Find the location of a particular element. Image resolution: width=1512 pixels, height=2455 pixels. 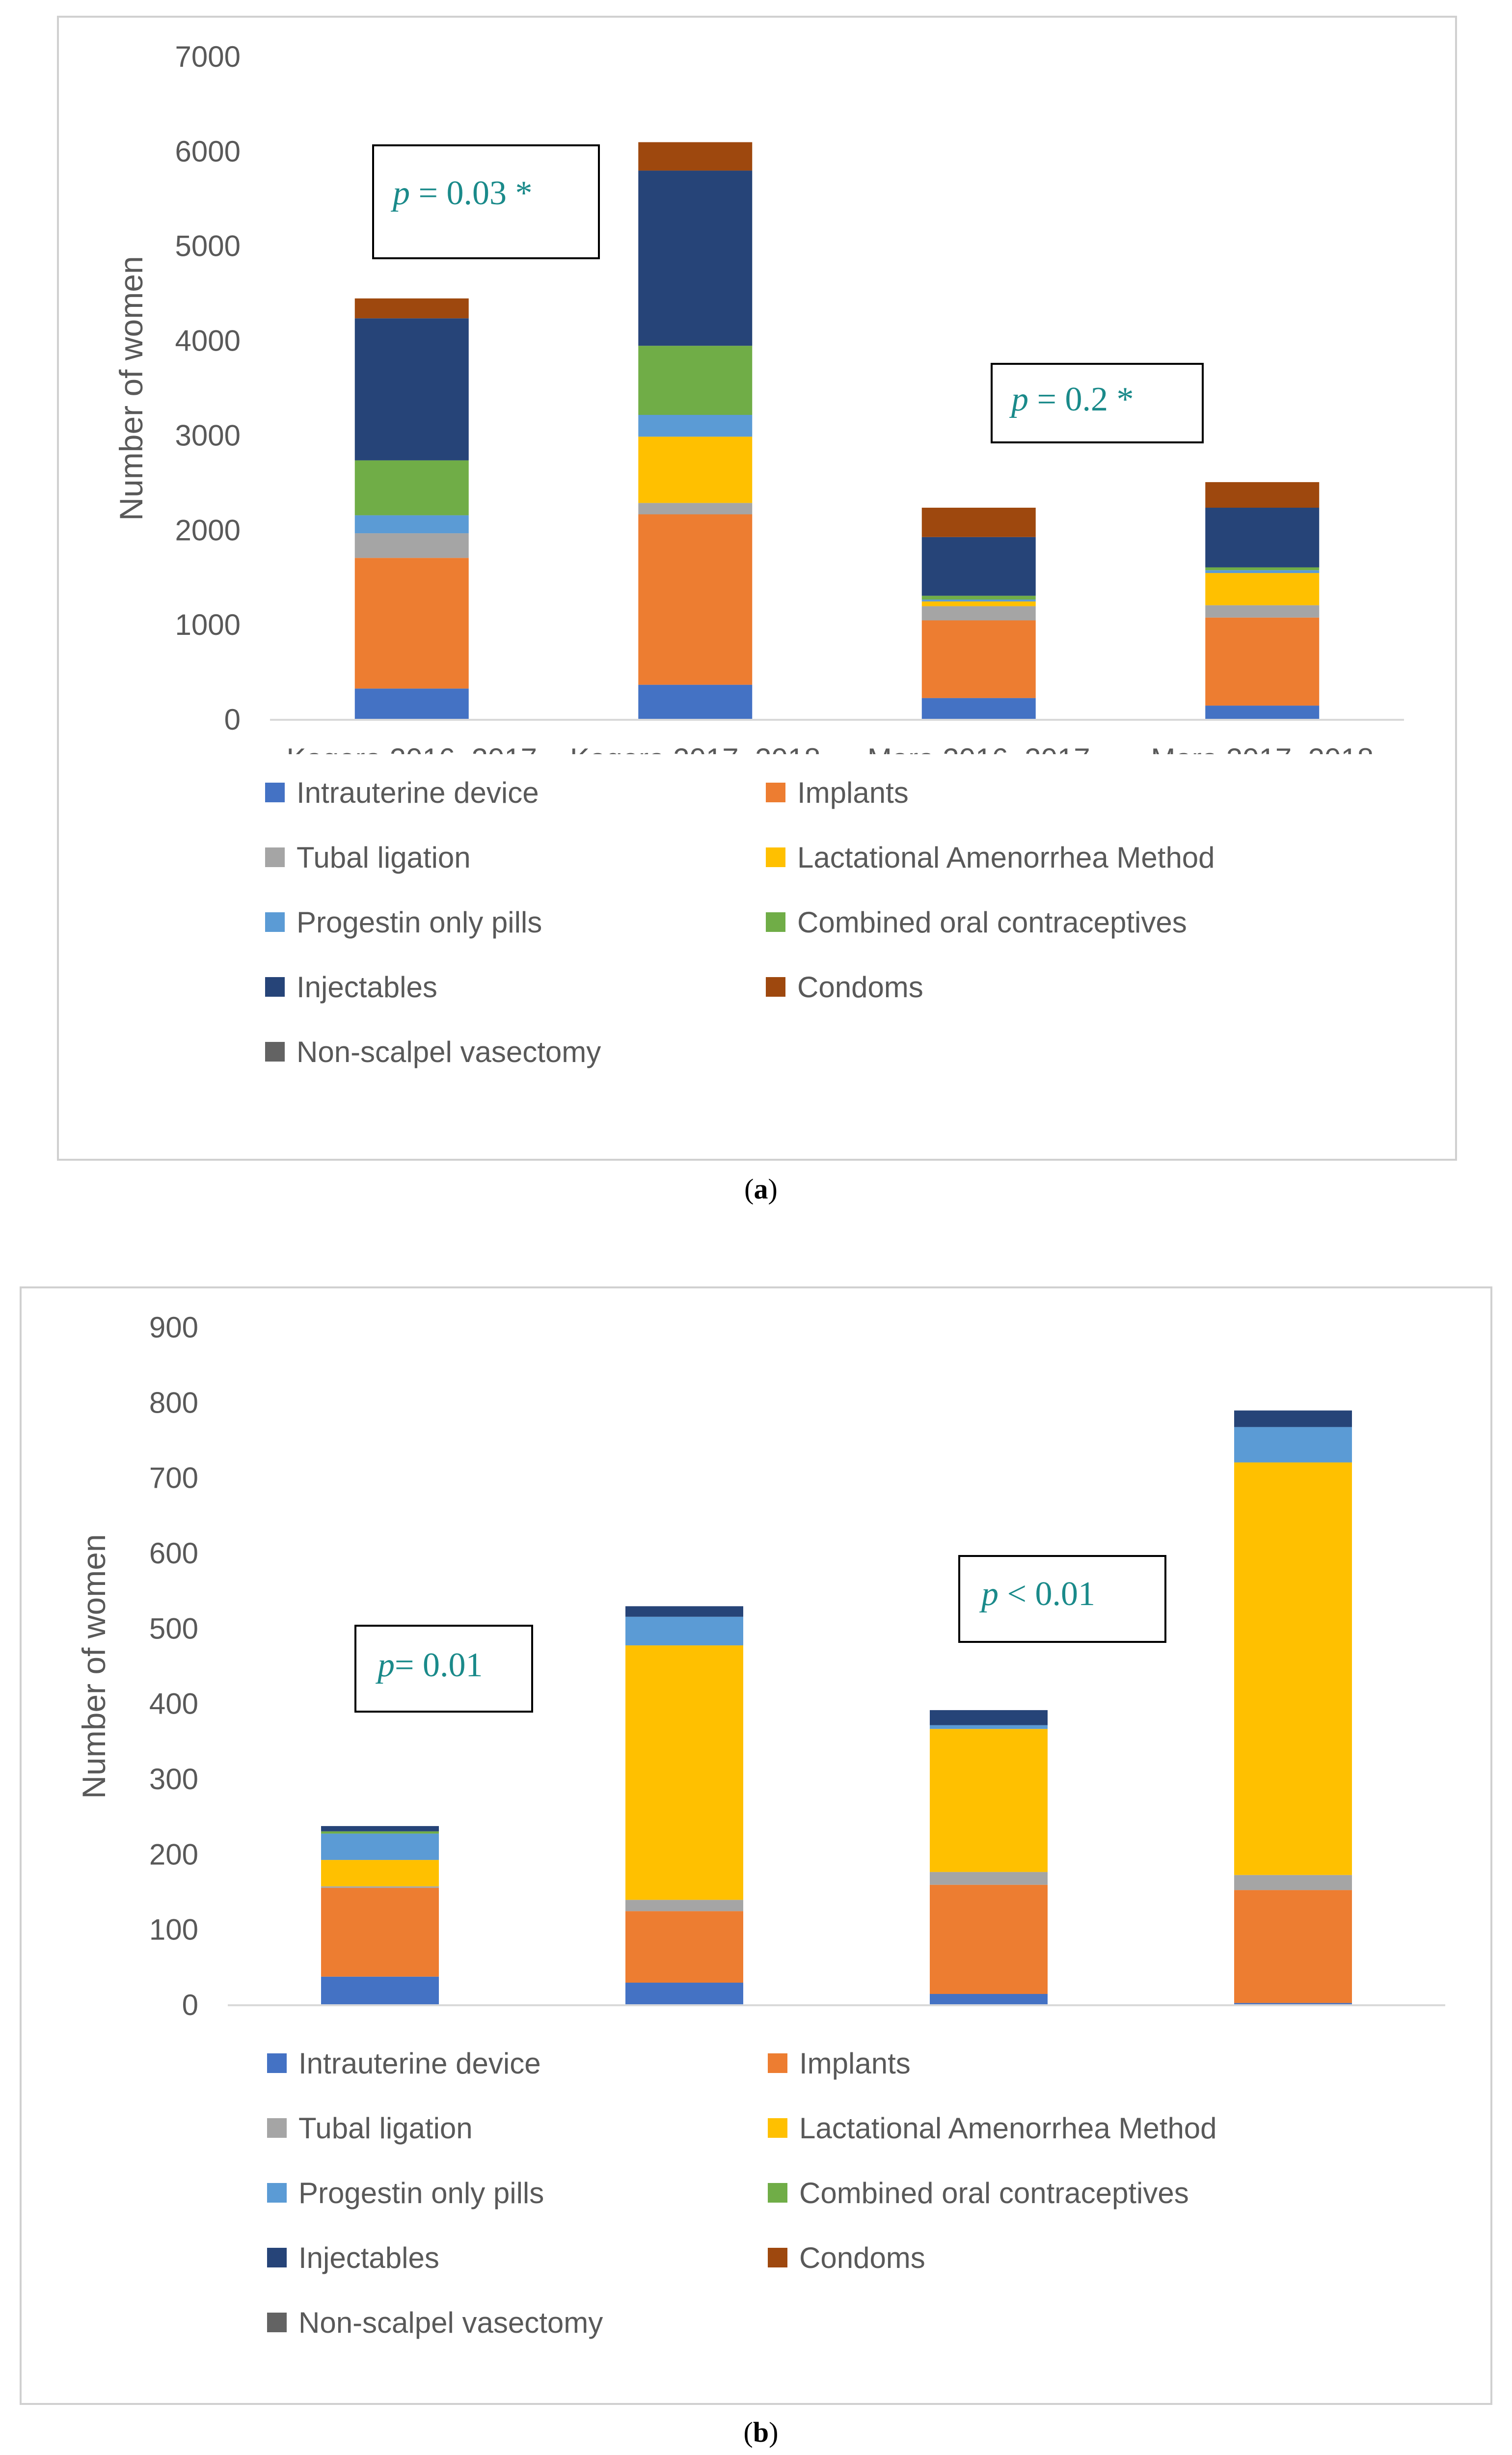

y-tick-label: 700 is located at coordinates (174, 1478).